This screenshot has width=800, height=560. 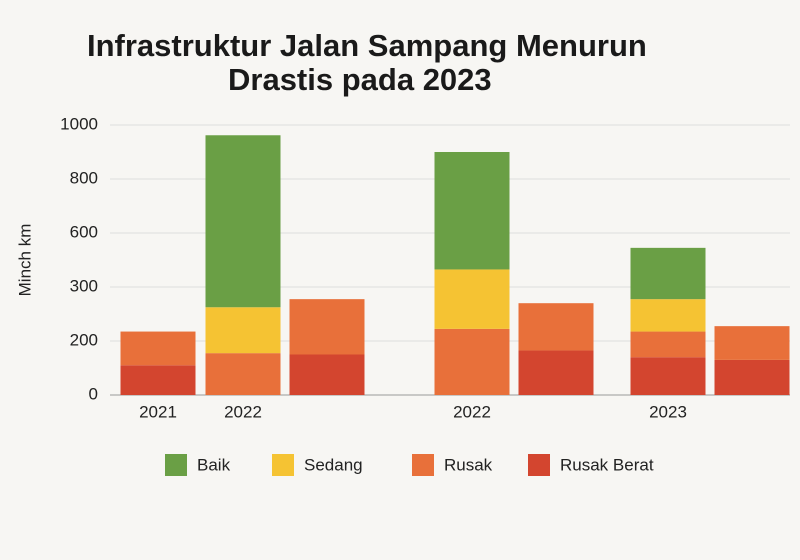 I want to click on y-tick-label: 1000, so click(x=79, y=123).